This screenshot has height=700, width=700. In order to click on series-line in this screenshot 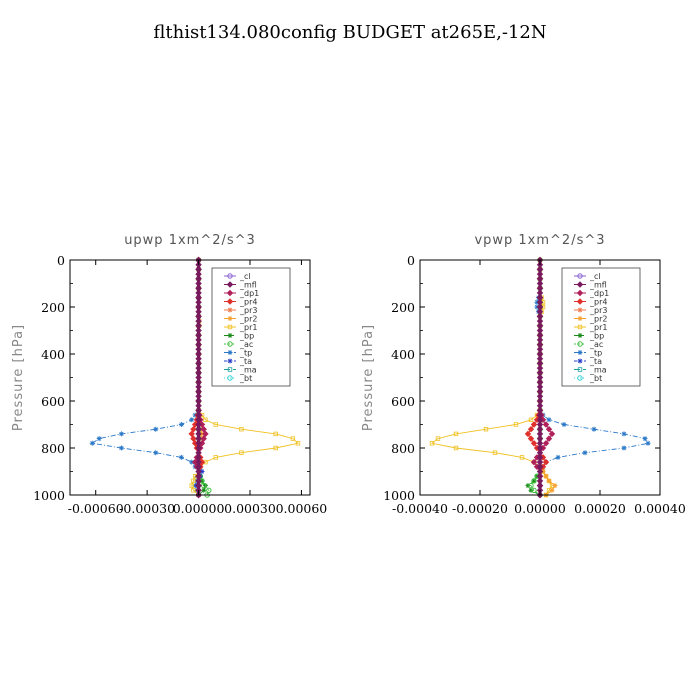, I will do `click(592, 377)`.